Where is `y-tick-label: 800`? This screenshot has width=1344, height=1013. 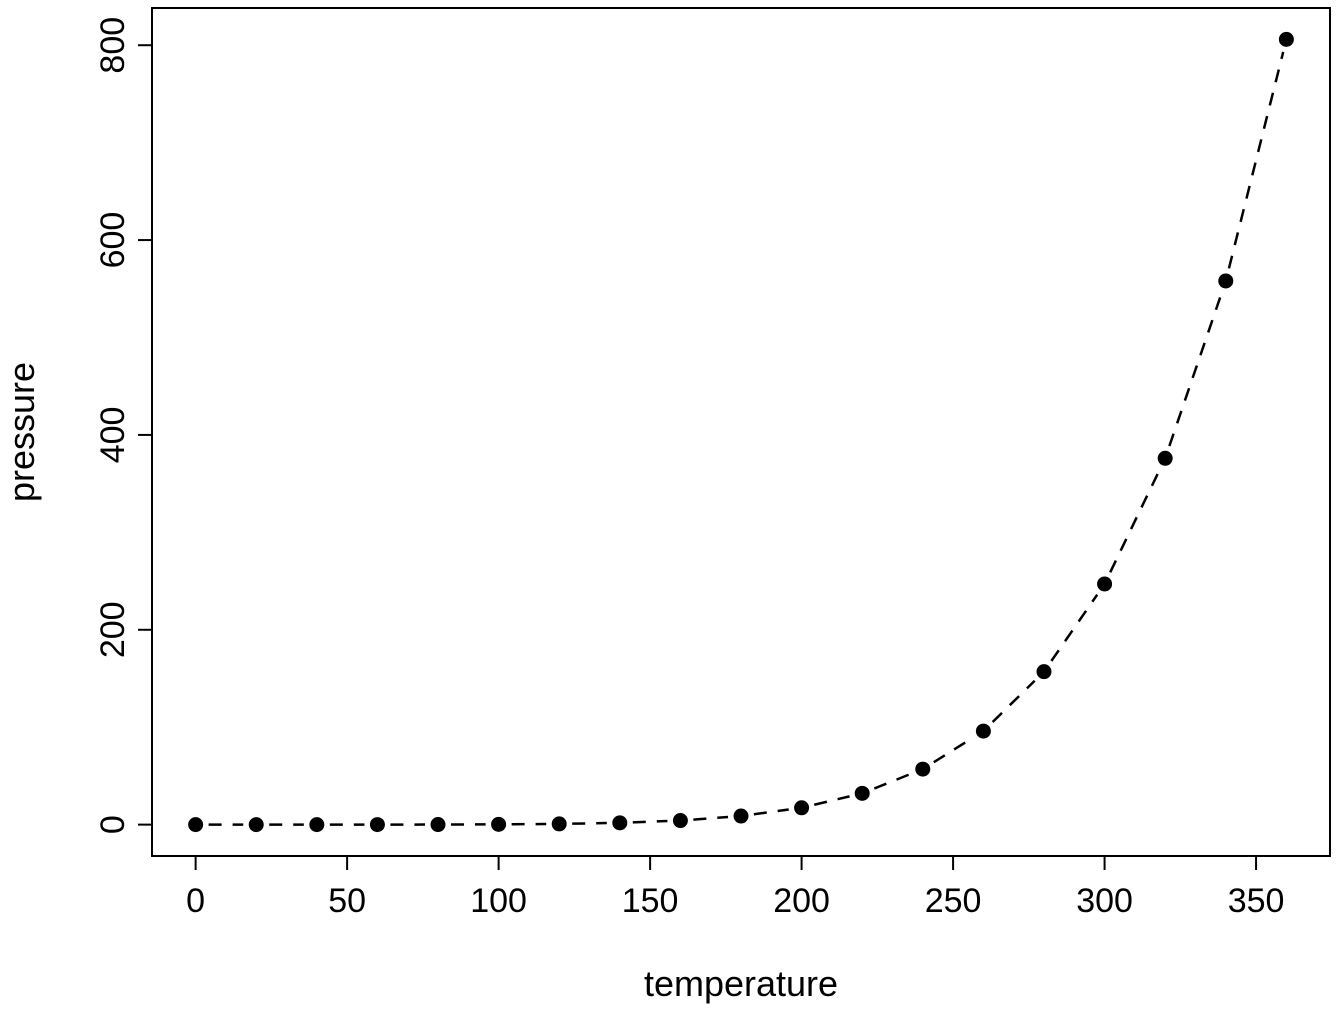 y-tick-label: 800 is located at coordinates (113, 45).